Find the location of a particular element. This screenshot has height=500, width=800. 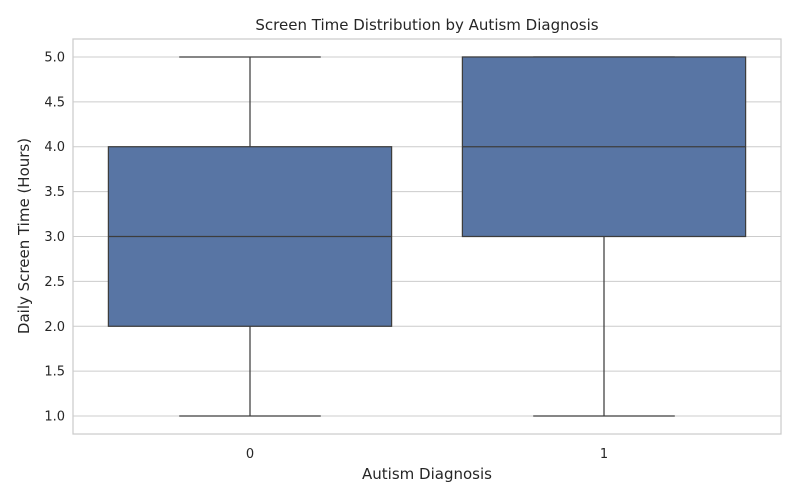

y-tick-label: 3.5 is located at coordinates (54, 192).